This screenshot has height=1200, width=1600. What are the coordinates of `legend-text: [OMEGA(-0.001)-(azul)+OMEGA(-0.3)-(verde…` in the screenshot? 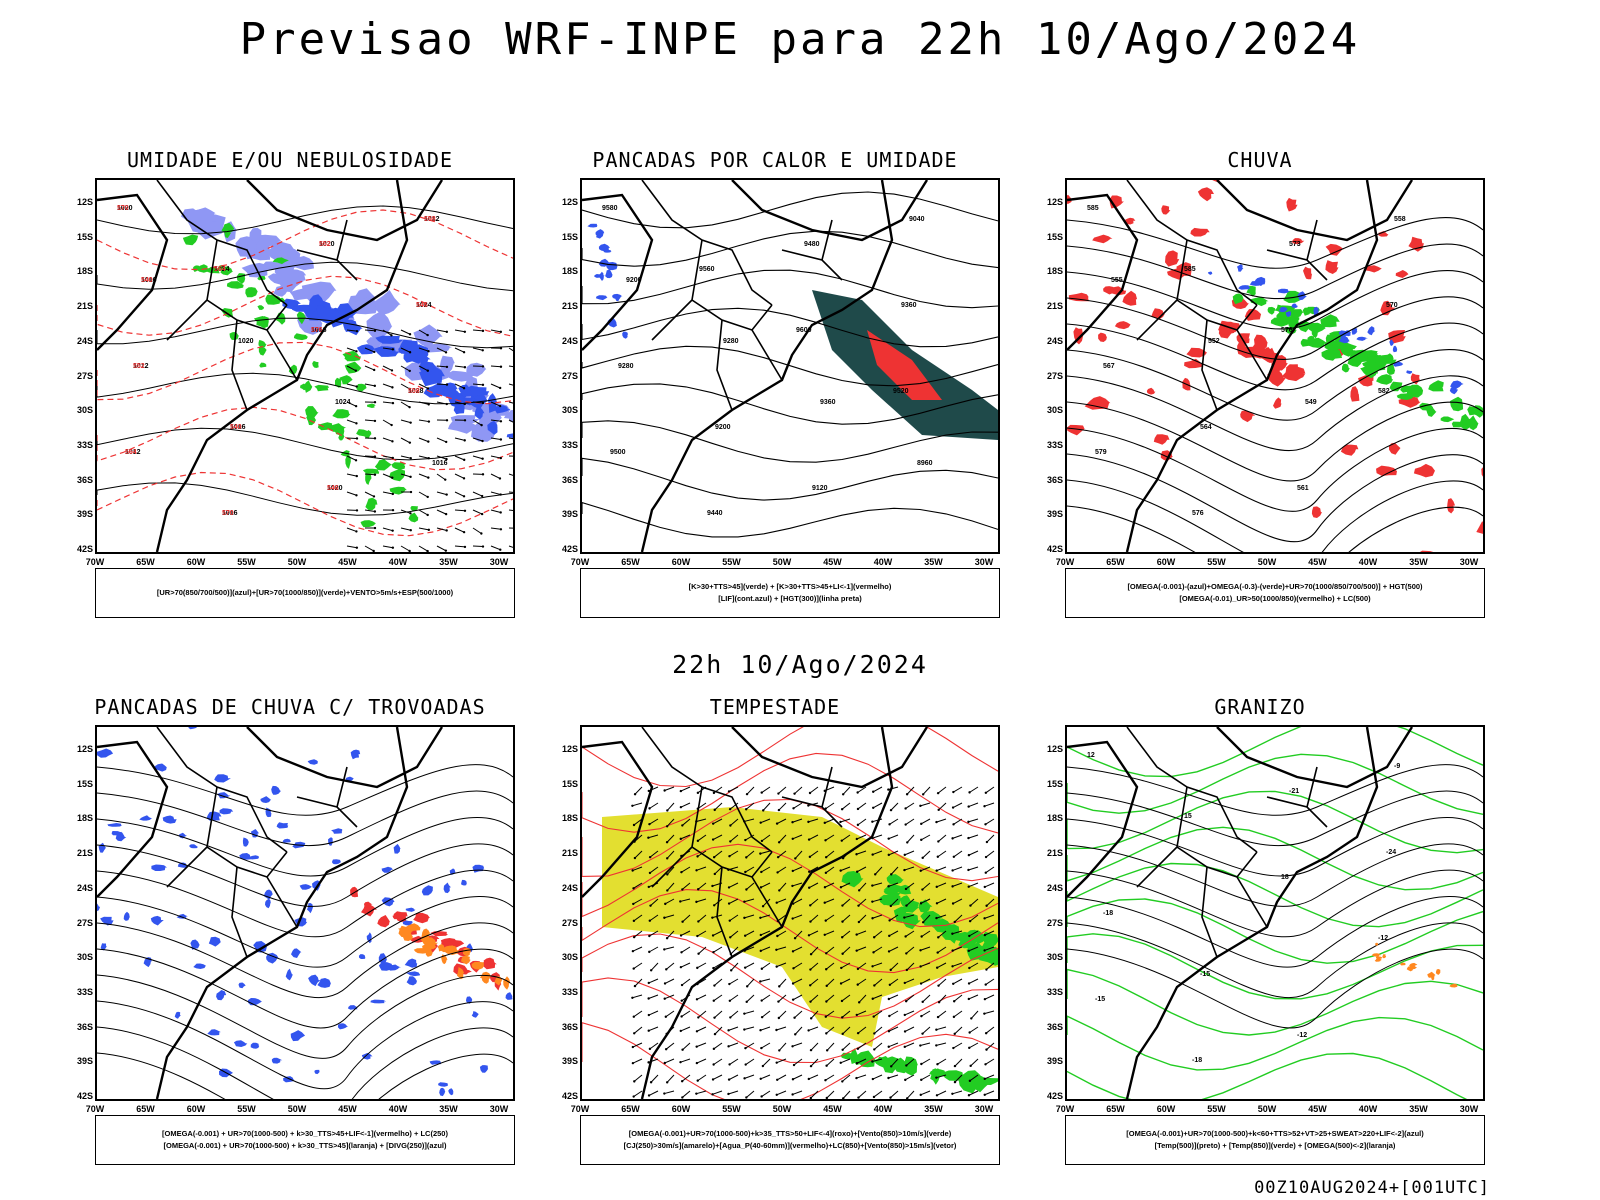 It's located at (1275, 586).